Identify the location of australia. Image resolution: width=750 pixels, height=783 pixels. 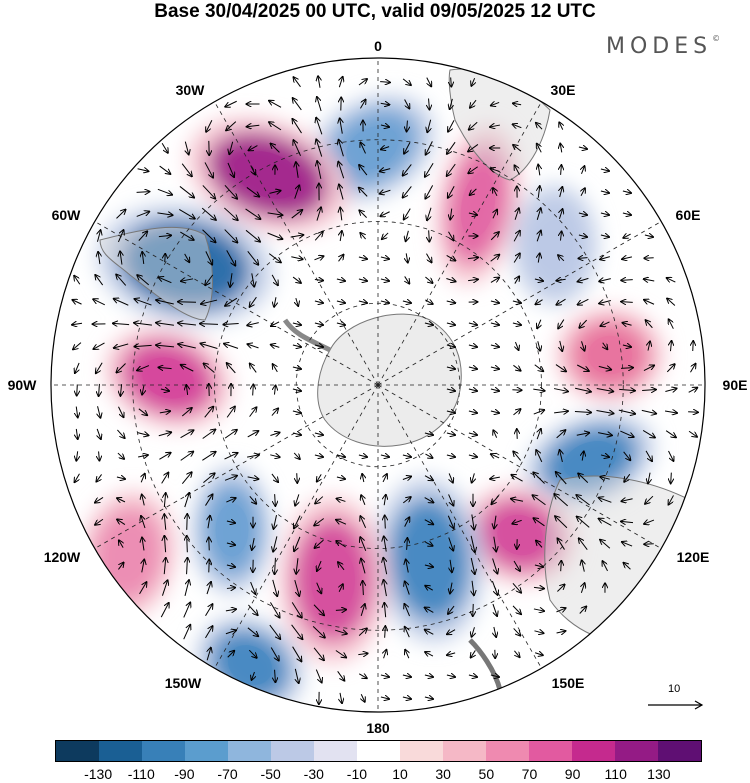
(619, 559).